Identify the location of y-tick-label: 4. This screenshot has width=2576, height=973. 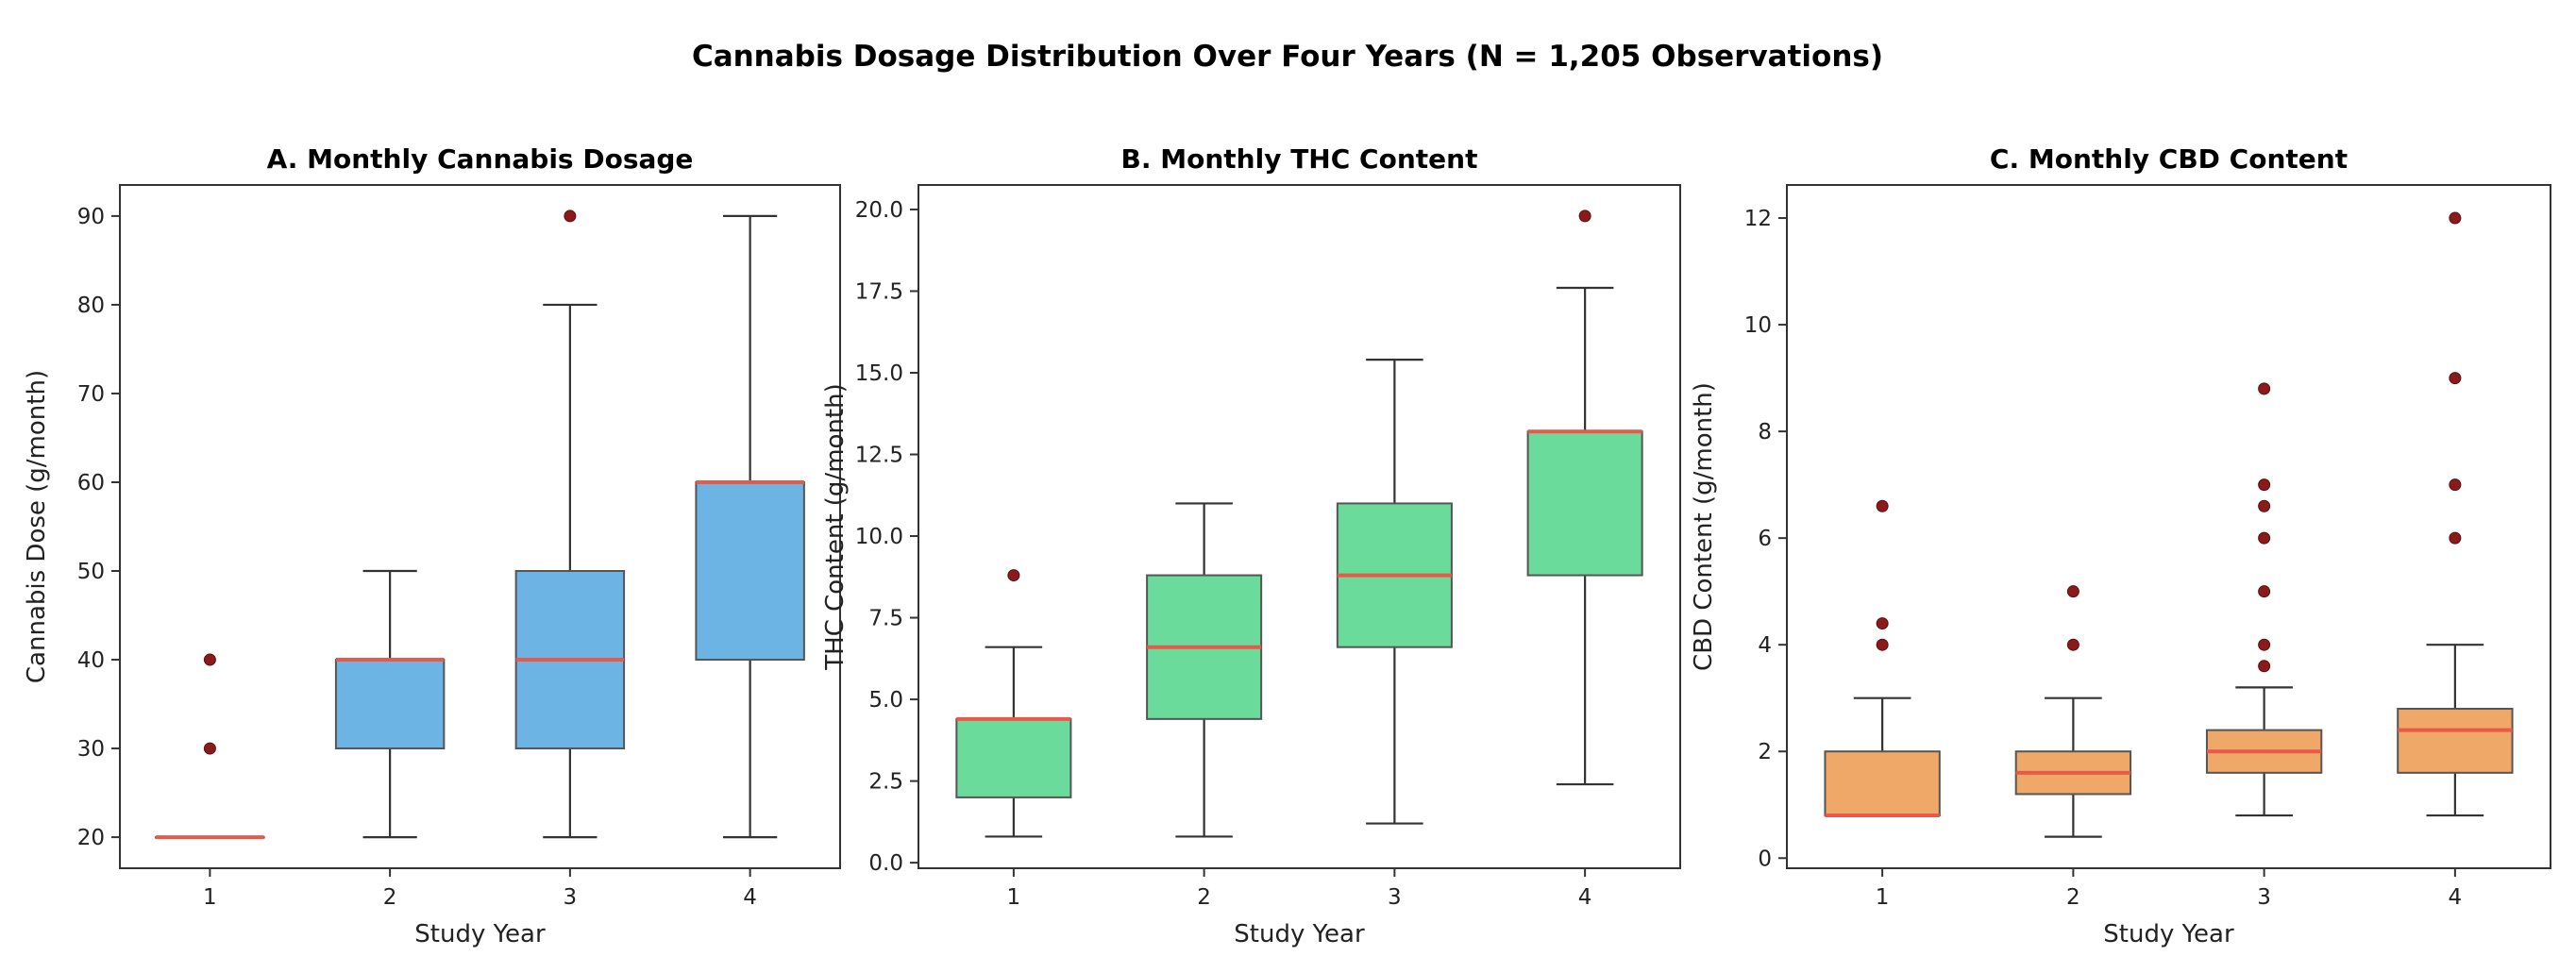
(1765, 645).